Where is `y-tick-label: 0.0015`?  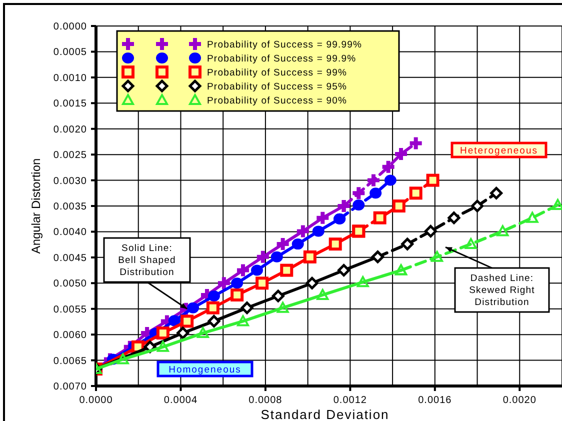 y-tick-label: 0.0015 is located at coordinates (70, 104).